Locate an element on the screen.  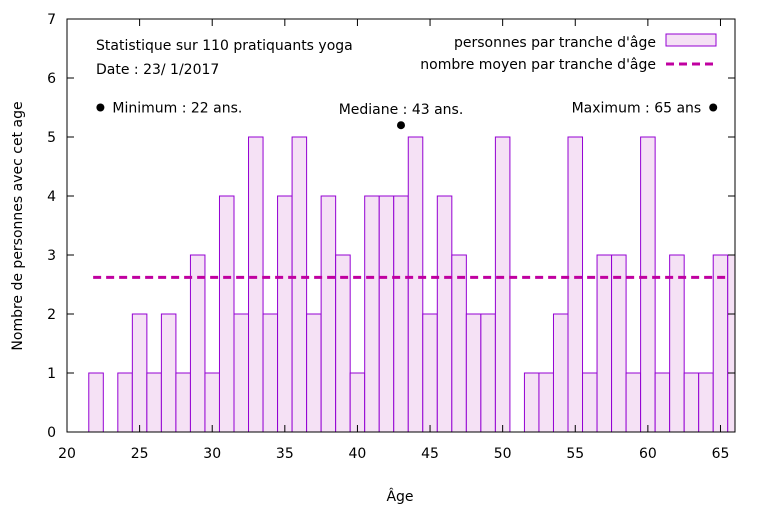
x-tick-label-35: 35 is located at coordinates (285, 454).